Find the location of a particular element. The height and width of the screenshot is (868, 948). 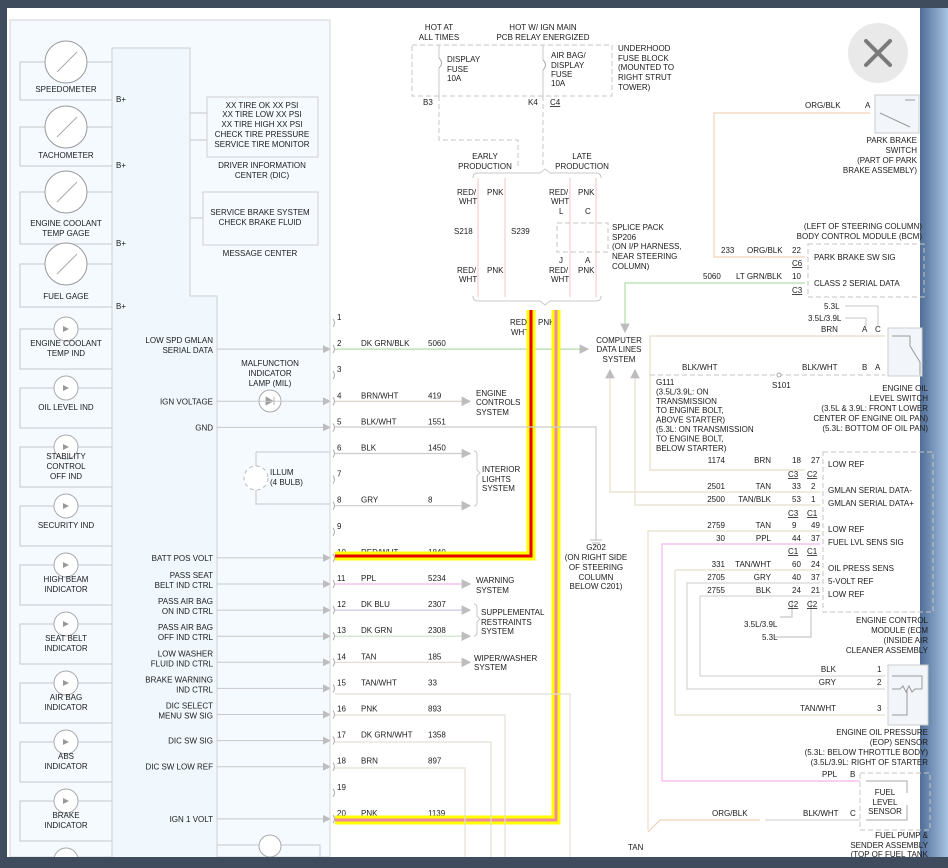

connector-pin-5: 5 BLK/WHT 1551 GND is located at coordinates (320, 424).